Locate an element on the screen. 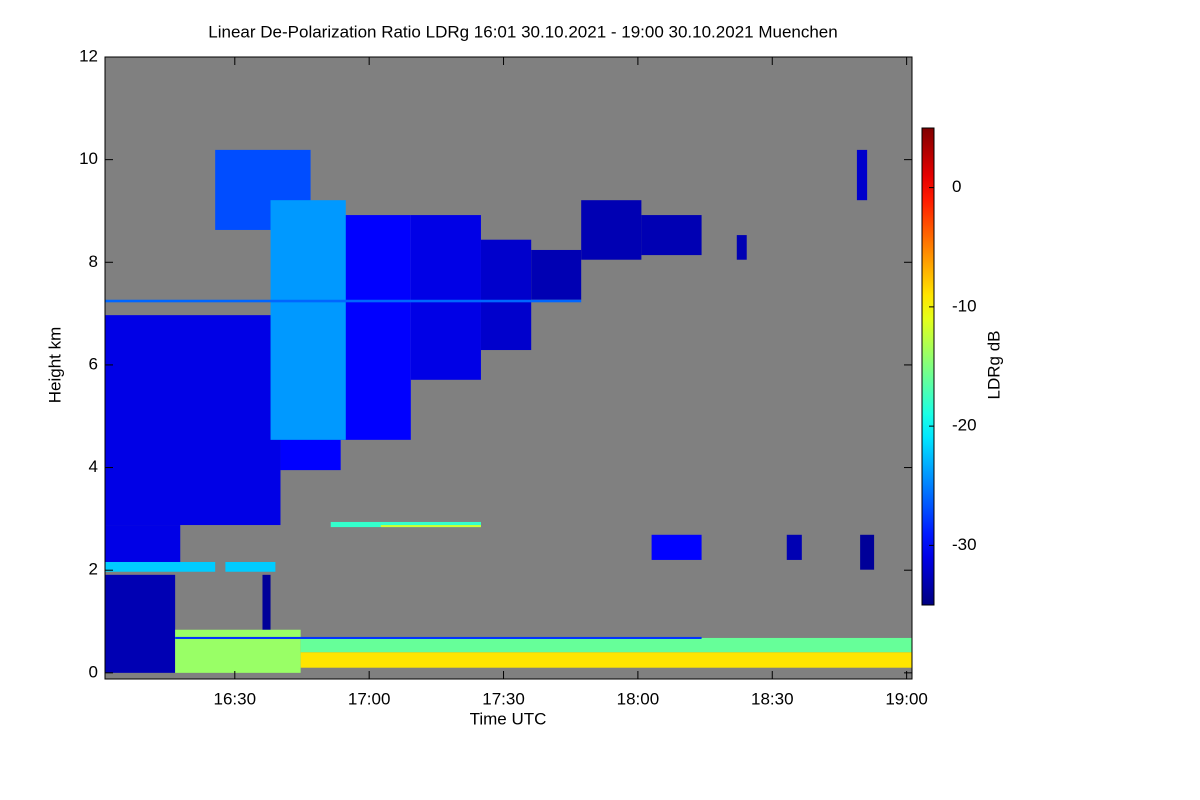 The height and width of the screenshot is (800, 1200). y-tick-label: 4 is located at coordinates (93, 466).